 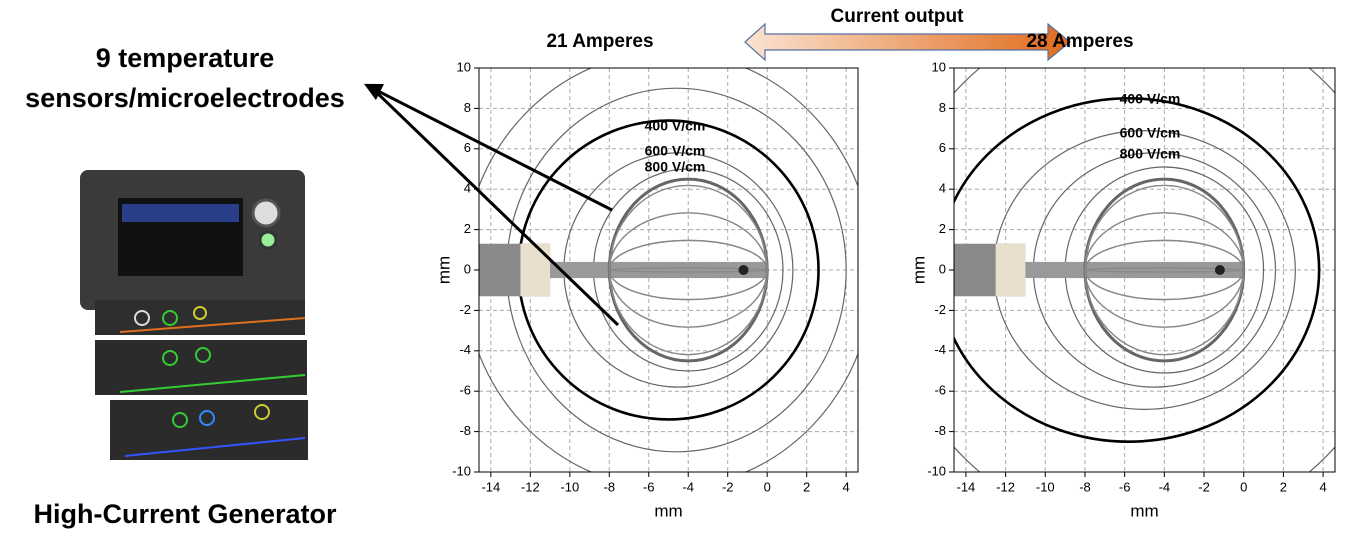 What do you see at coordinates (898, 16) in the screenshot?
I see `arrow-label: Current output` at bounding box center [898, 16].